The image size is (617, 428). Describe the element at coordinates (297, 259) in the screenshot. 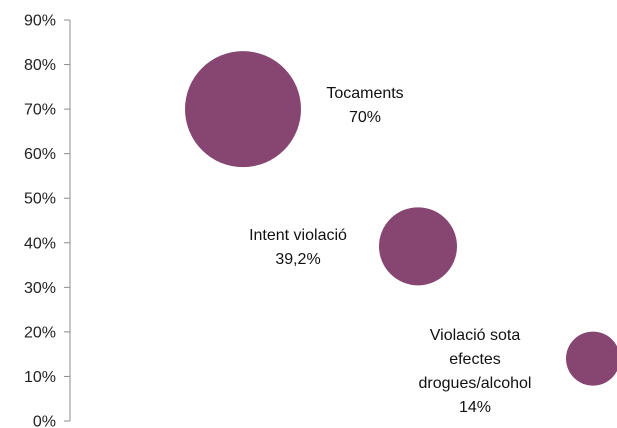

I see `bubble-data-label: 39,2%` at that location.